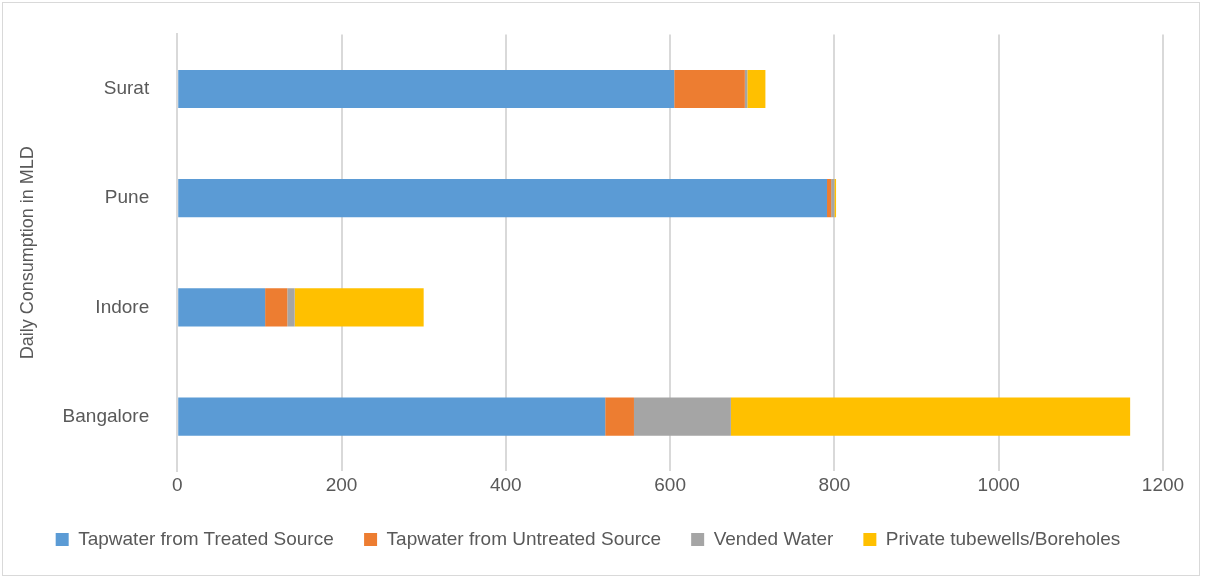  What do you see at coordinates (1003, 538) in the screenshot?
I see `legend-label: Private tubewells/Boreholes` at bounding box center [1003, 538].